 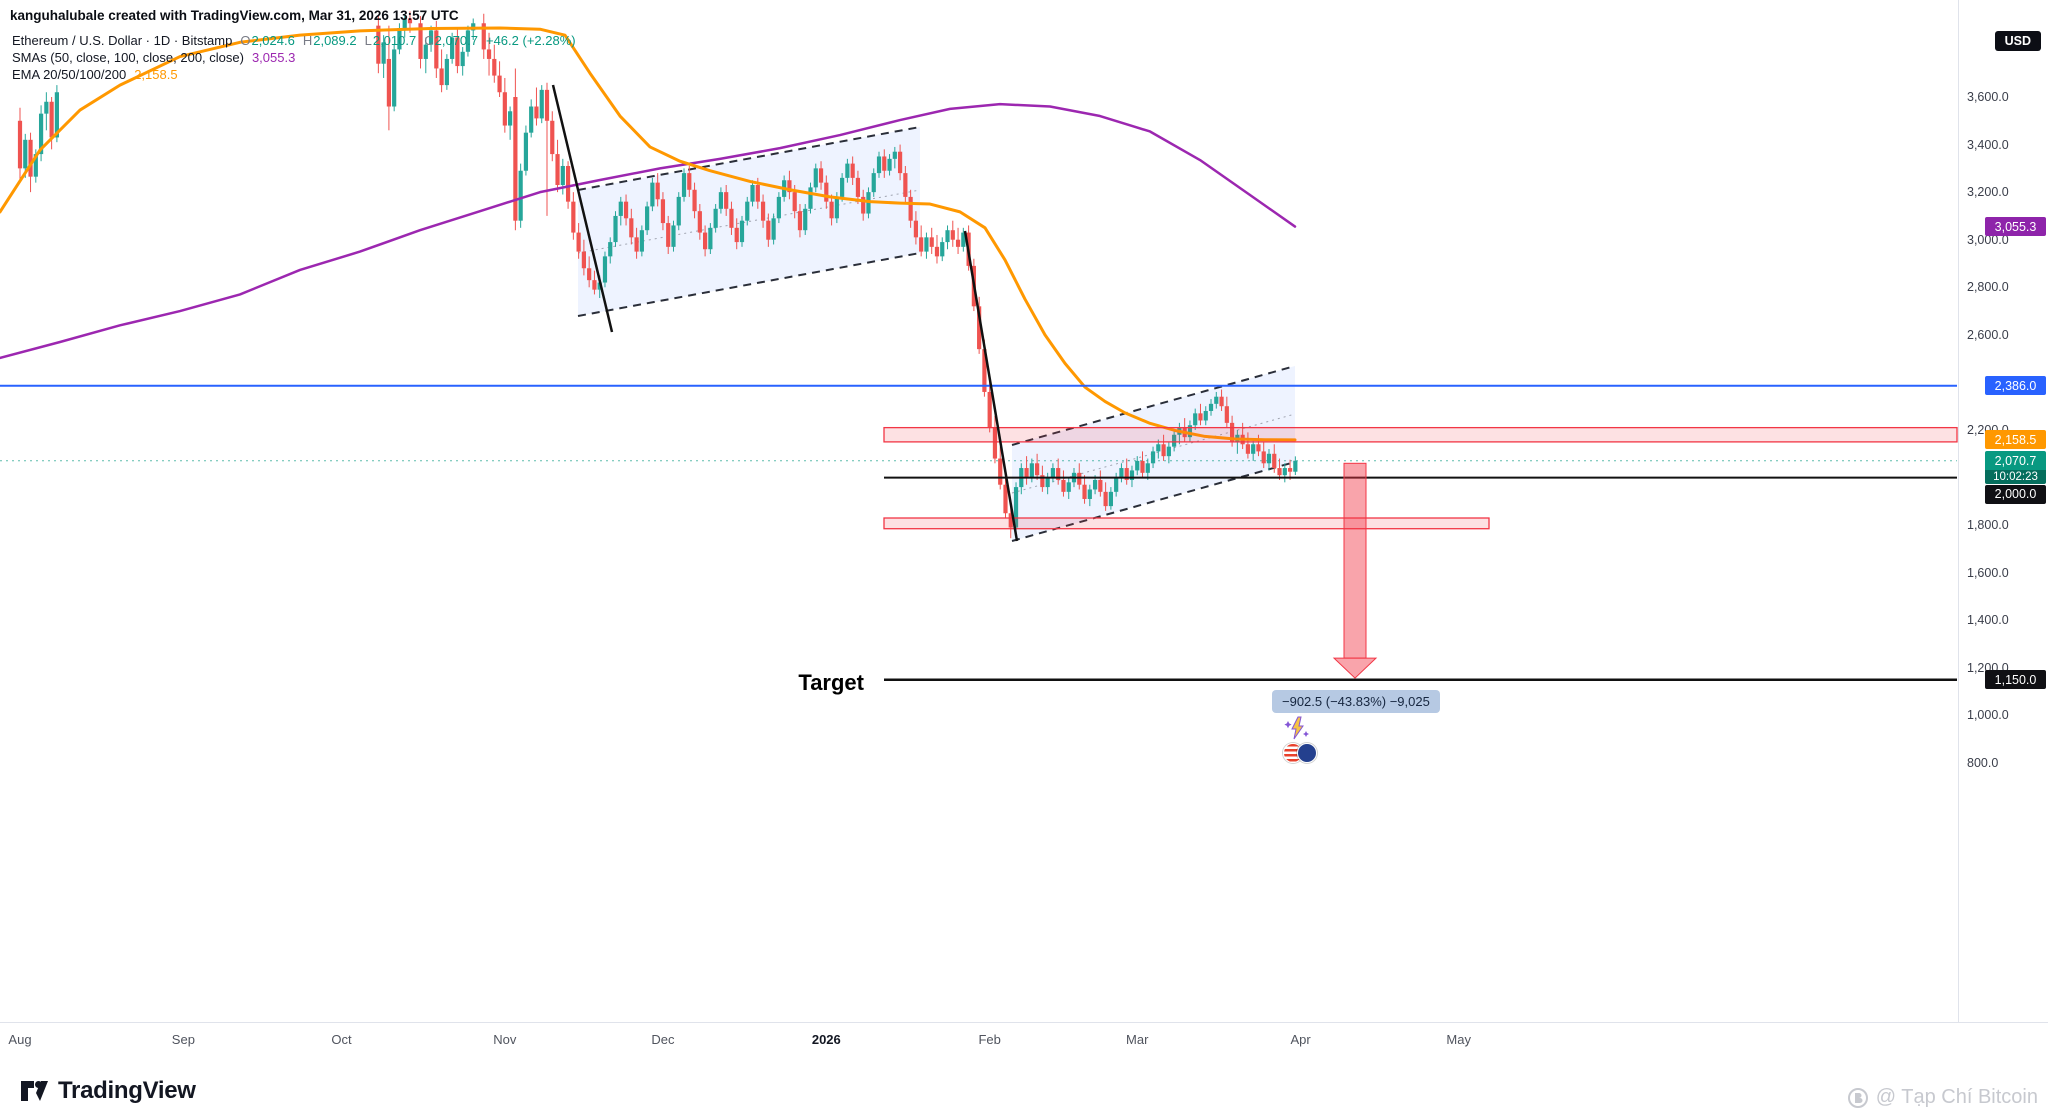 I want to click on currency-toggle: USD, so click(x=2017, y=41).